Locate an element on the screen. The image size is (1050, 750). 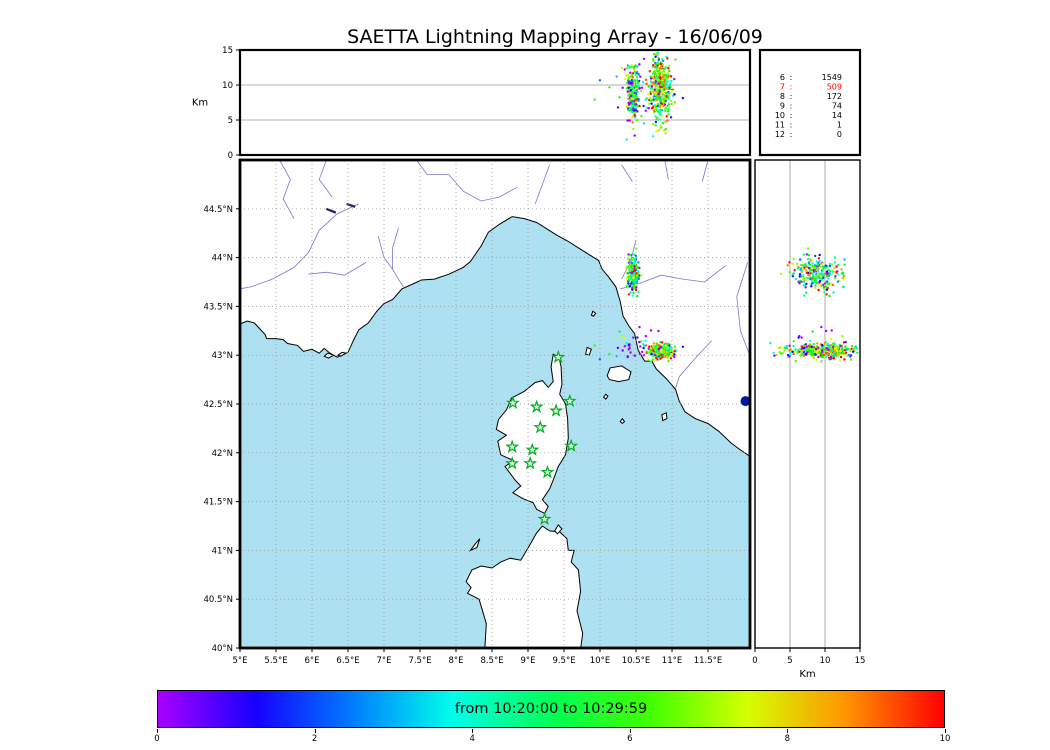
colorbar-tick-label: 4 is located at coordinates (472, 739).